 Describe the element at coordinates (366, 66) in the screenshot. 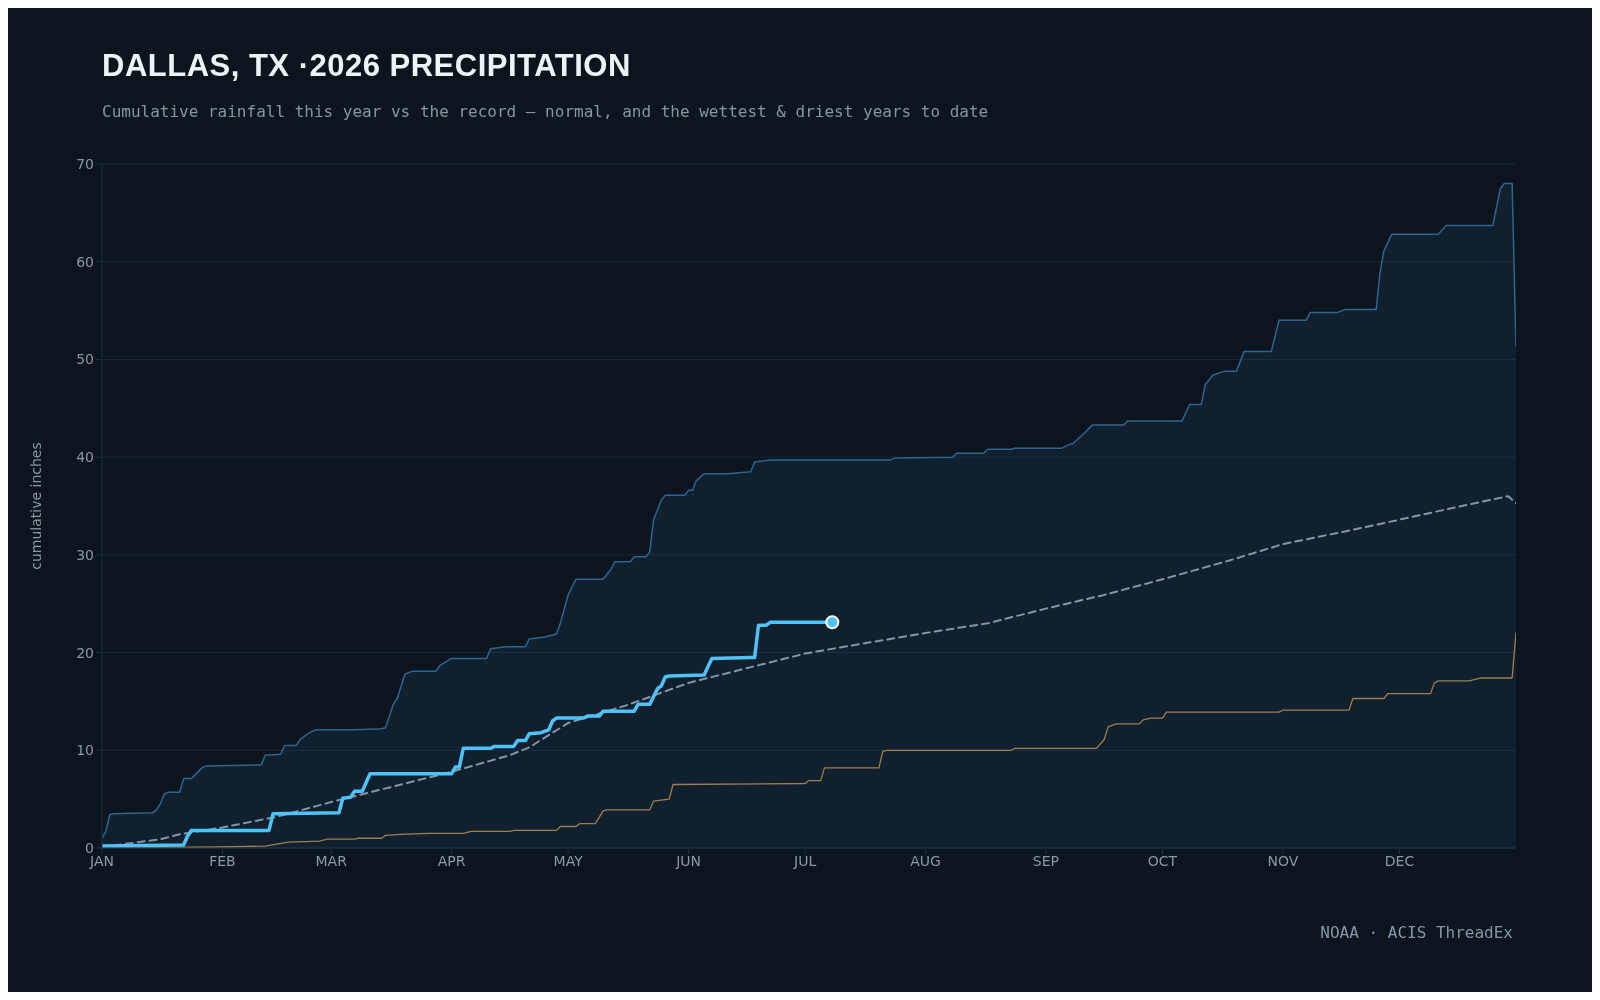

I see `chart-title: DALLAS, TX ·2026 PRECIPITATION` at that location.